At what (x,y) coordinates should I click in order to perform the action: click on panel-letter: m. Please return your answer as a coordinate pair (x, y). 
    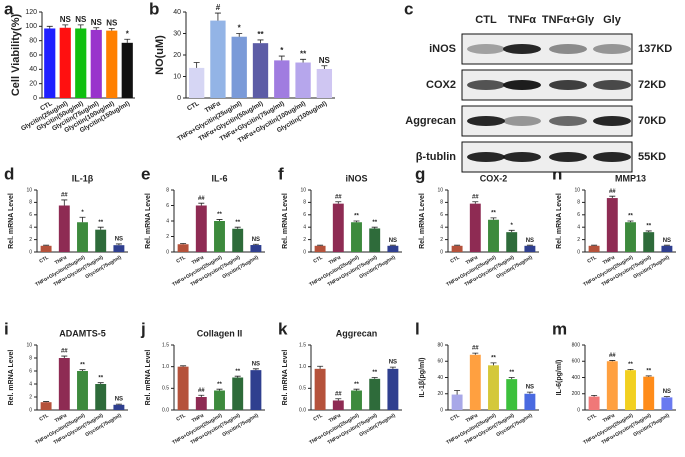
    Looking at the image, I should click on (559, 328).